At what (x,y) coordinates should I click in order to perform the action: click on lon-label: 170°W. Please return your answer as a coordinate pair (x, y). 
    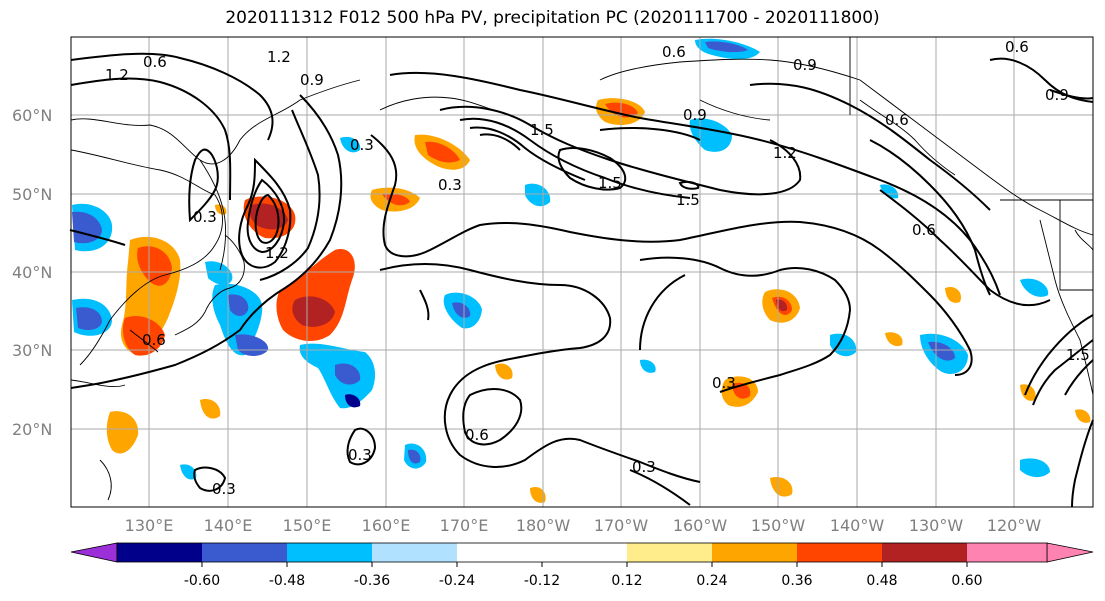
    Looking at the image, I should click on (621, 525).